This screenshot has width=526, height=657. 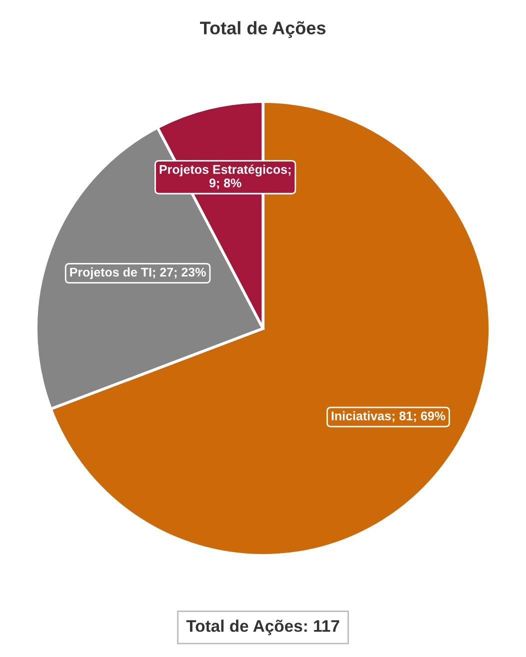 What do you see at coordinates (225, 177) in the screenshot?
I see `slice-label: Projetos Estratégicos; 9; 8%` at bounding box center [225, 177].